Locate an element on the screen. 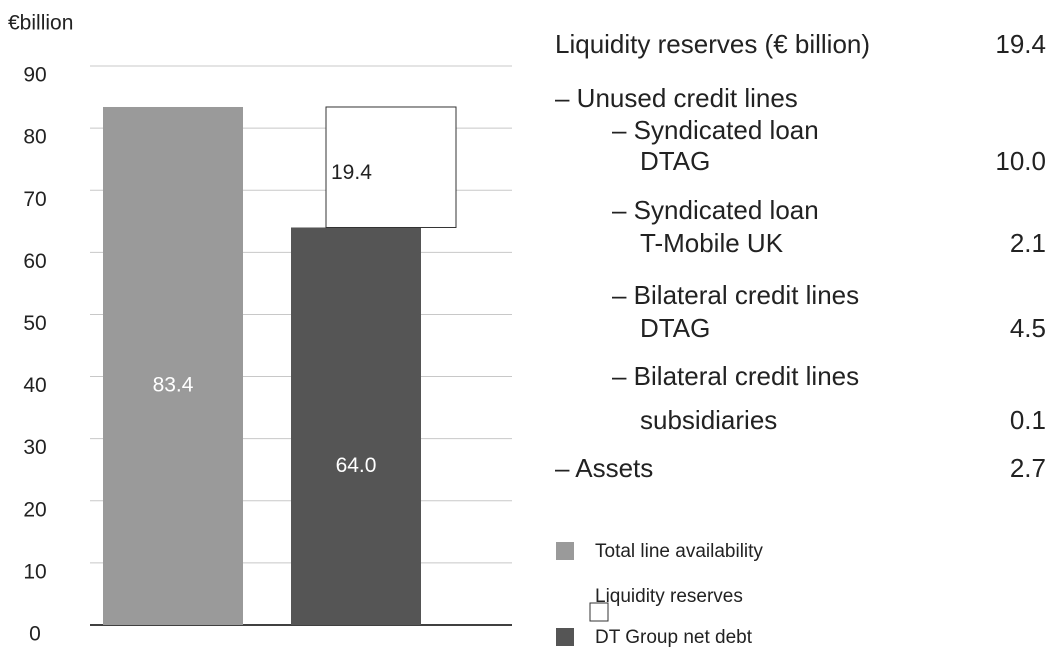  y-tick-label: 90 is located at coordinates (34, 75).